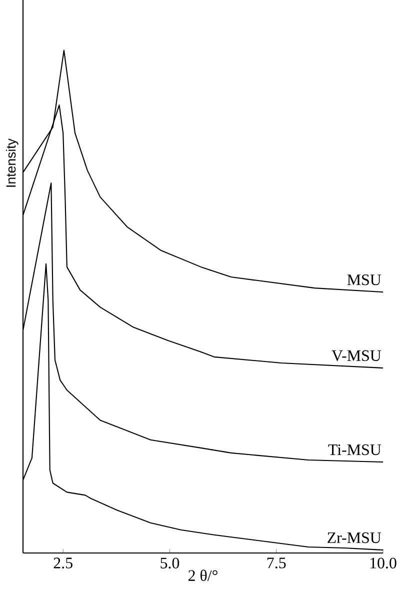 Image resolution: width=400 pixels, height=601 pixels. I want to click on series-label: Ti-MSU, so click(355, 450).